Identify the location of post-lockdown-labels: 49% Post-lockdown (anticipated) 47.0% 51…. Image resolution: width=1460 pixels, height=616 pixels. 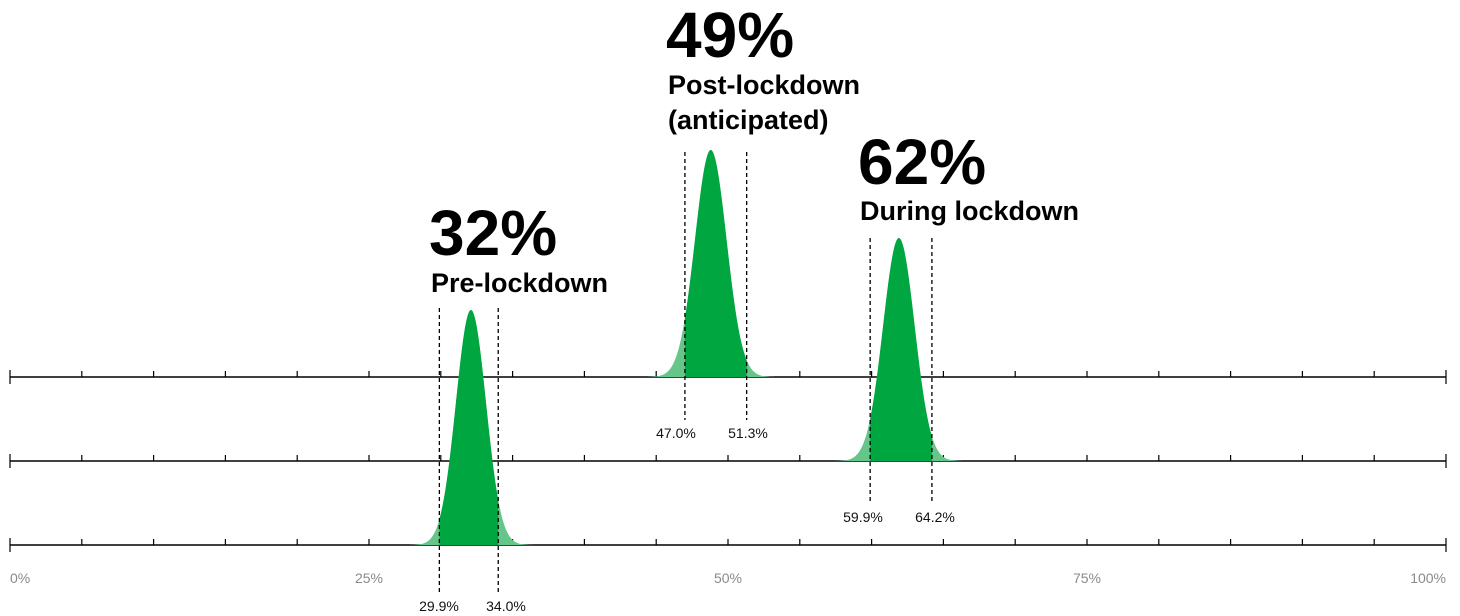
(758, 220).